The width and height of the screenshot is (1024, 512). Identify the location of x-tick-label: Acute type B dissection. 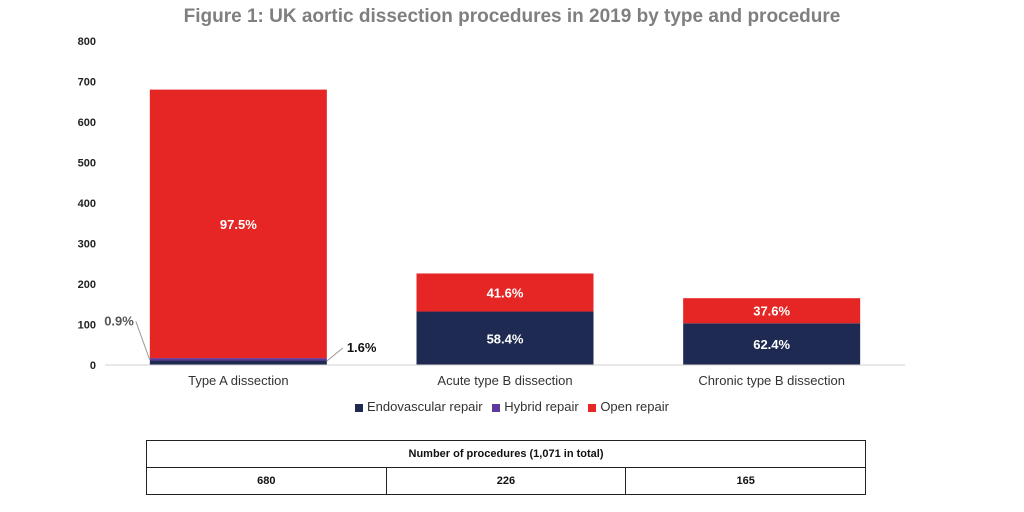
(504, 380).